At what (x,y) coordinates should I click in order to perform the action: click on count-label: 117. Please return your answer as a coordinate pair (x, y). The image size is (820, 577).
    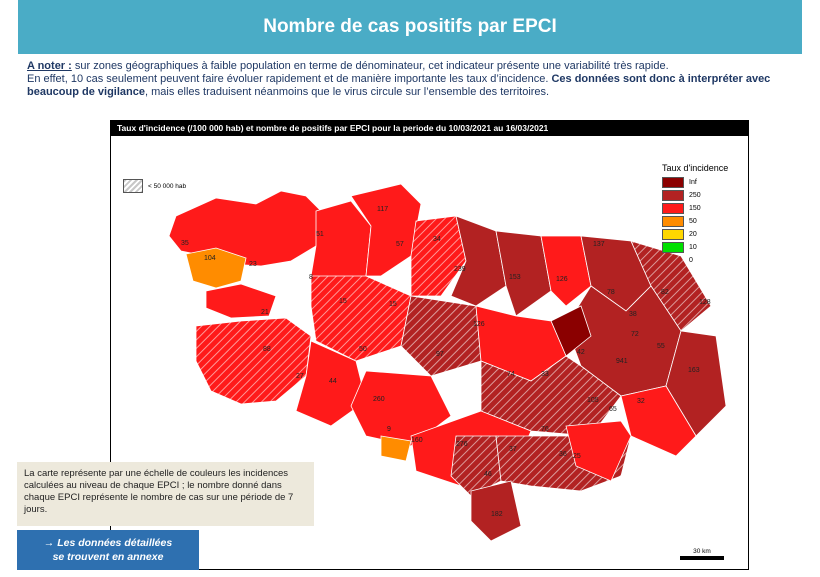
    Looking at the image, I should click on (382, 209).